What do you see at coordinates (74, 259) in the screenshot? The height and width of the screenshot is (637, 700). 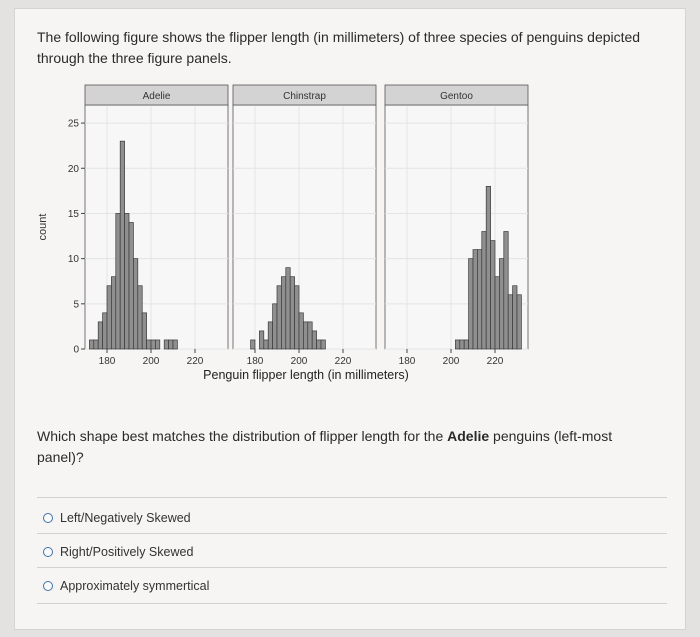 I see `y-tick-label: 10` at bounding box center [74, 259].